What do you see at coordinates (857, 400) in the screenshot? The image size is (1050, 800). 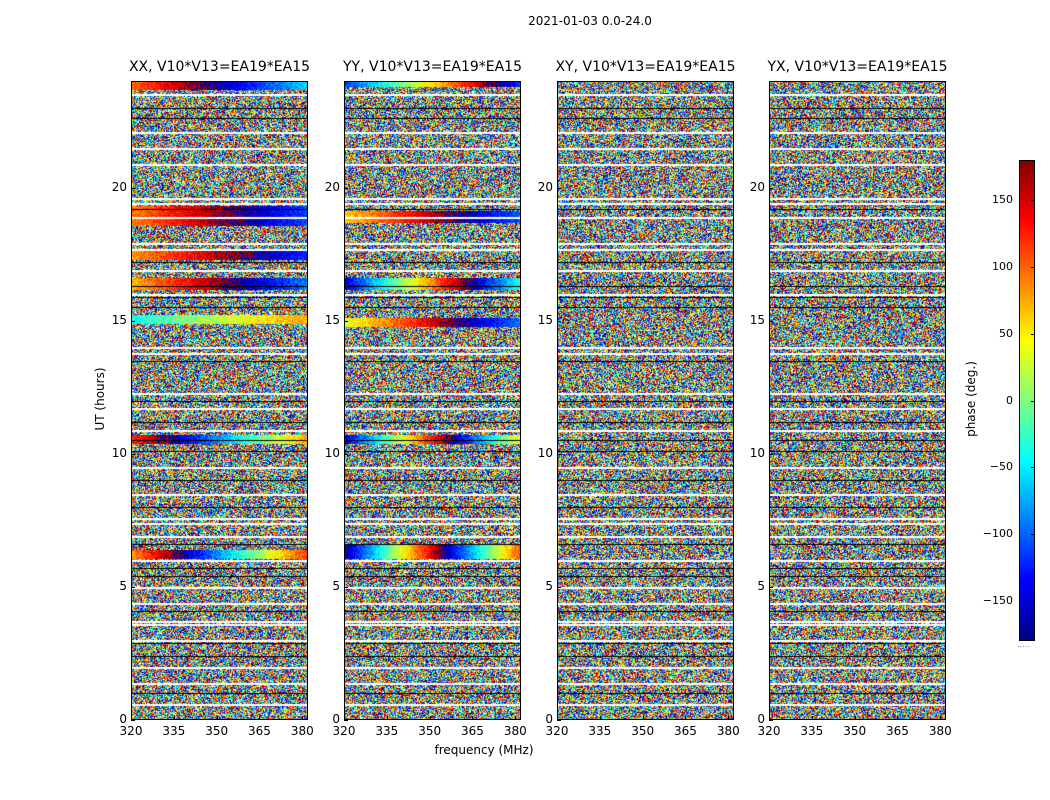 I see `heatmap-yx` at bounding box center [857, 400].